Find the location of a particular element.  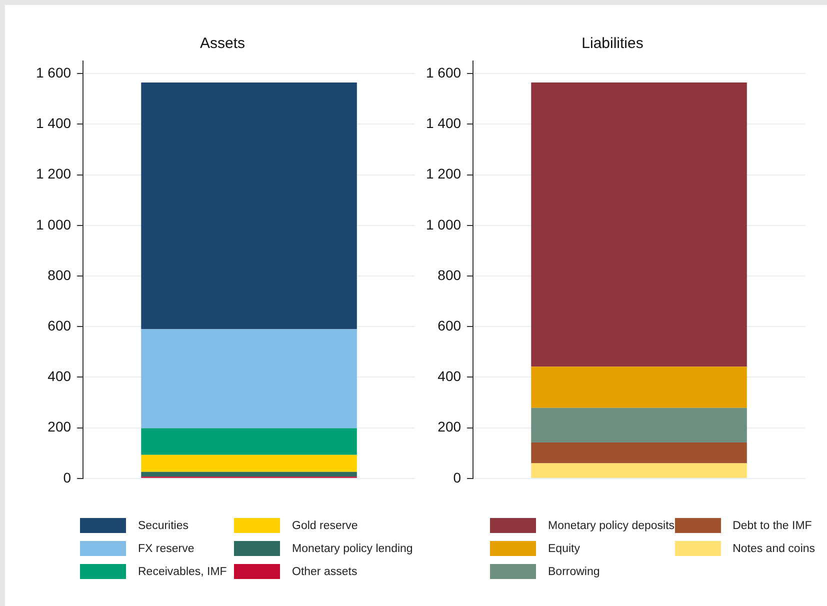

legend-label: Debt to the IMF is located at coordinates (772, 526).